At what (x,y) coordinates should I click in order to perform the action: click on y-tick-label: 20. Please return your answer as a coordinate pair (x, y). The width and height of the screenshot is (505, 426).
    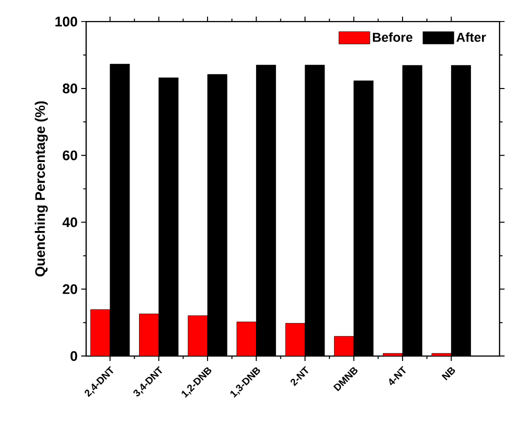
    Looking at the image, I should click on (70, 289).